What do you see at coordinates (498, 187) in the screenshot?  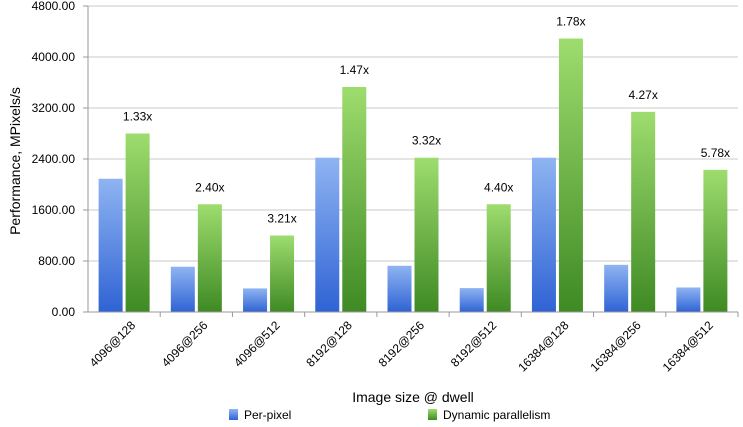 I see `speedup-label: 4.40x` at bounding box center [498, 187].